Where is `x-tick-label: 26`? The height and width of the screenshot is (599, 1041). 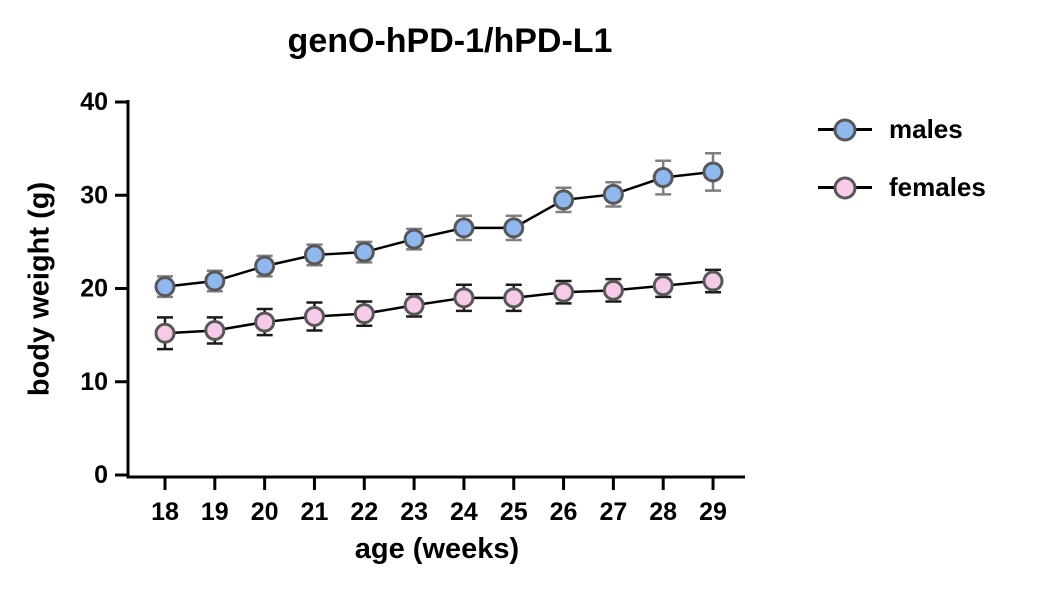
x-tick-label: 26 is located at coordinates (564, 512).